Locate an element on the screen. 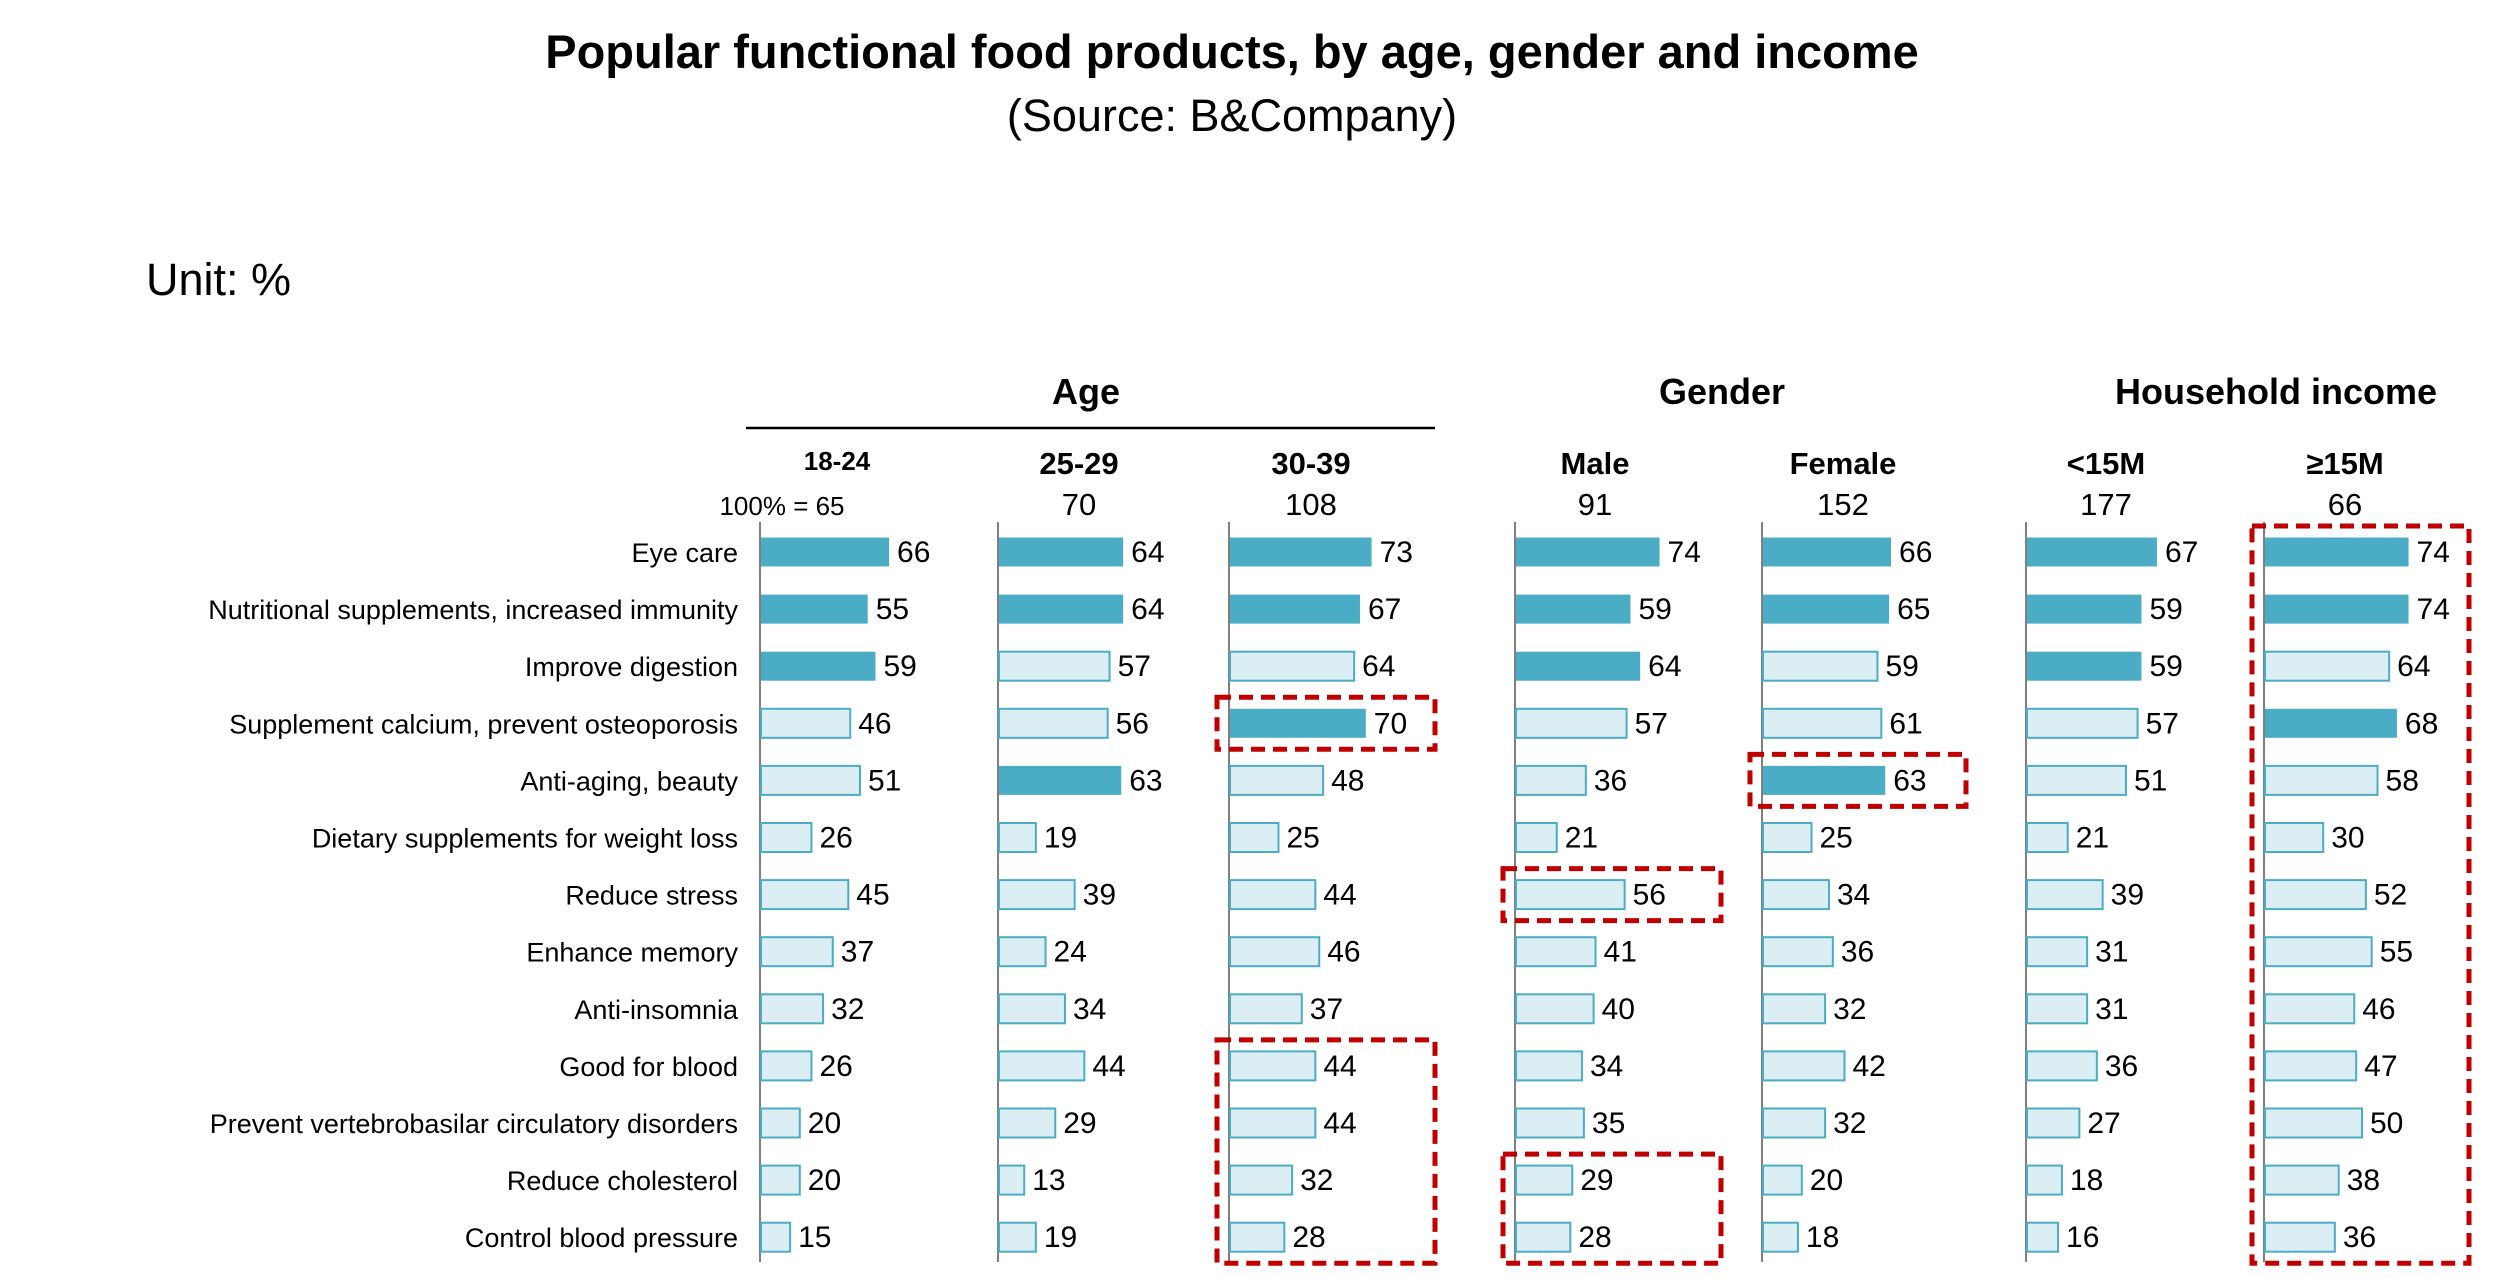  category-label-0: Eye care is located at coordinates (684, 553).